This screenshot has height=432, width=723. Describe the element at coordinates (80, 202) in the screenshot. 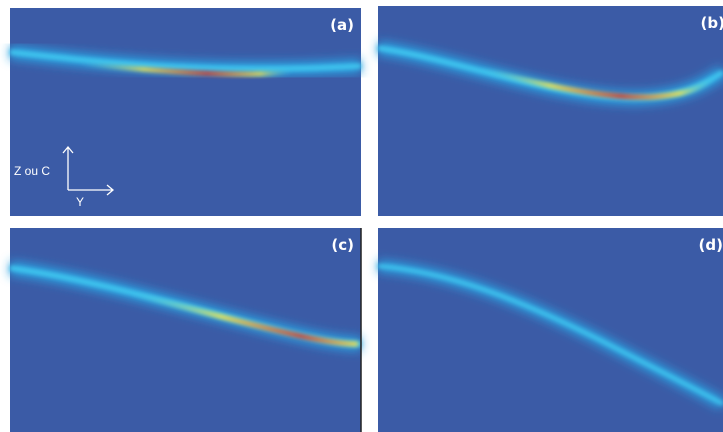

I see `horizontal-axis-label: Y` at that location.